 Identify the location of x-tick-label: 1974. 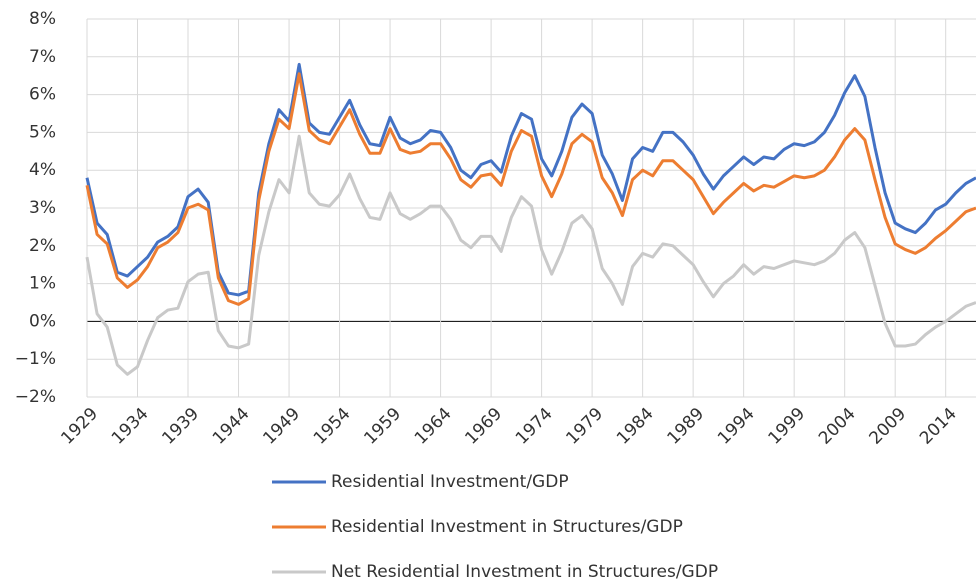
(534, 426).